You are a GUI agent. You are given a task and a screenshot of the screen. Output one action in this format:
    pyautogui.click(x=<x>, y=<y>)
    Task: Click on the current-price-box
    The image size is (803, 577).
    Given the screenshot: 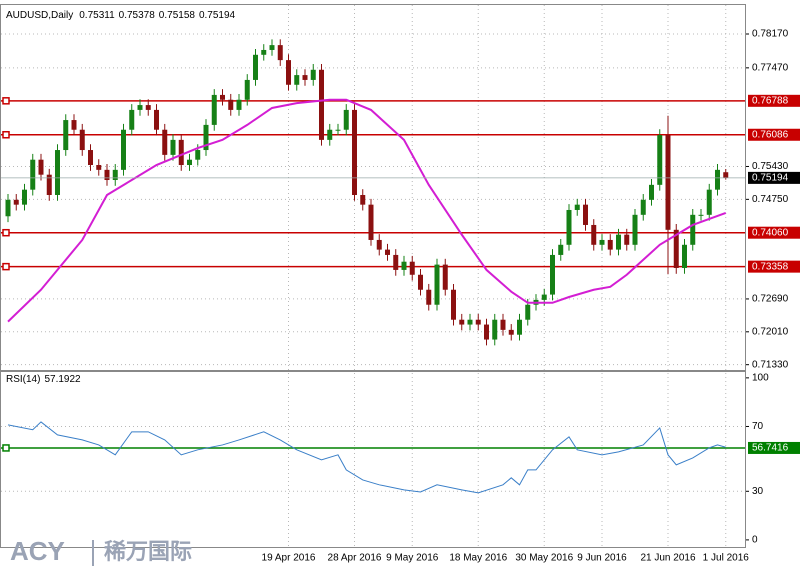 What is the action you would take?
    pyautogui.click(x=774, y=177)
    